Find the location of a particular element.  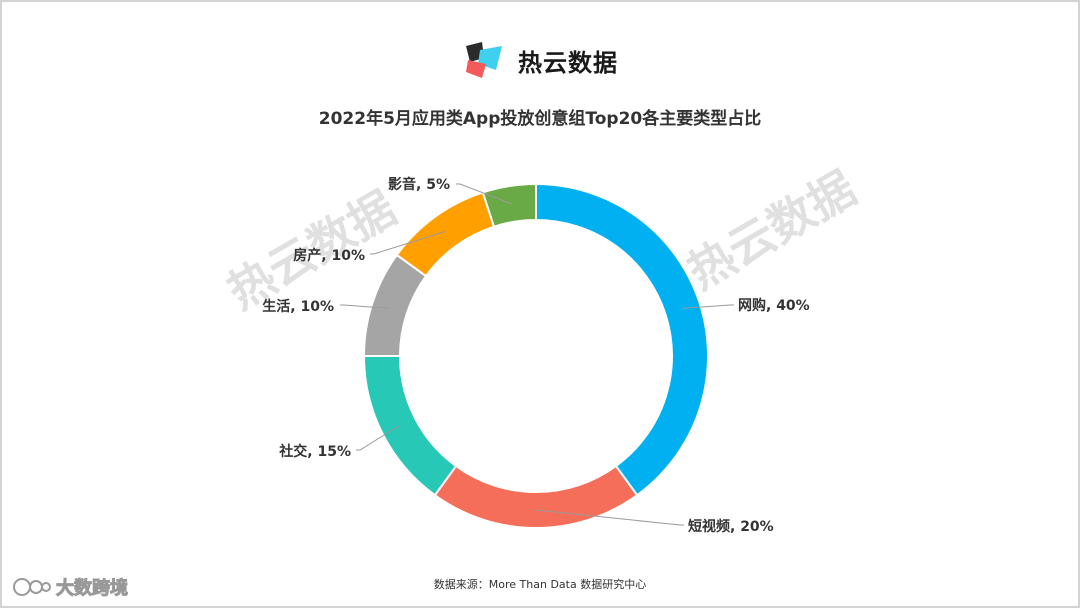

corner-watermark-text: 大数跨境 is located at coordinates (92, 589).